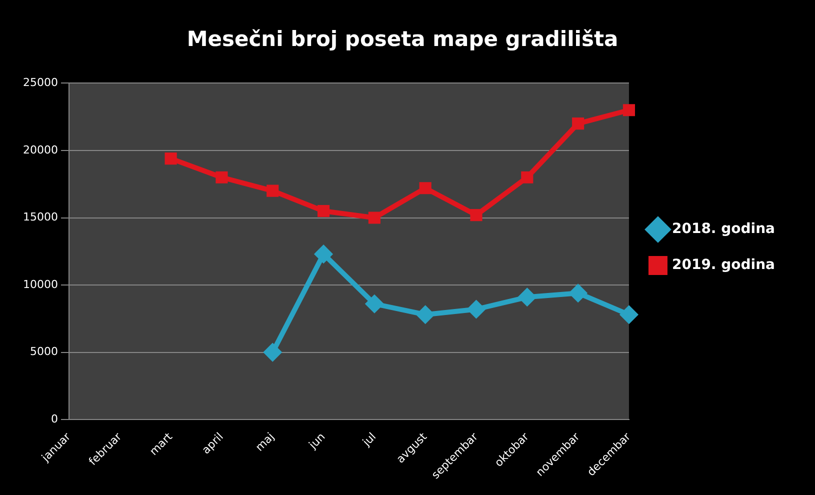 The image size is (815, 495). Describe the element at coordinates (723, 229) in the screenshot. I see `legend-label: 2018. godina` at that location.